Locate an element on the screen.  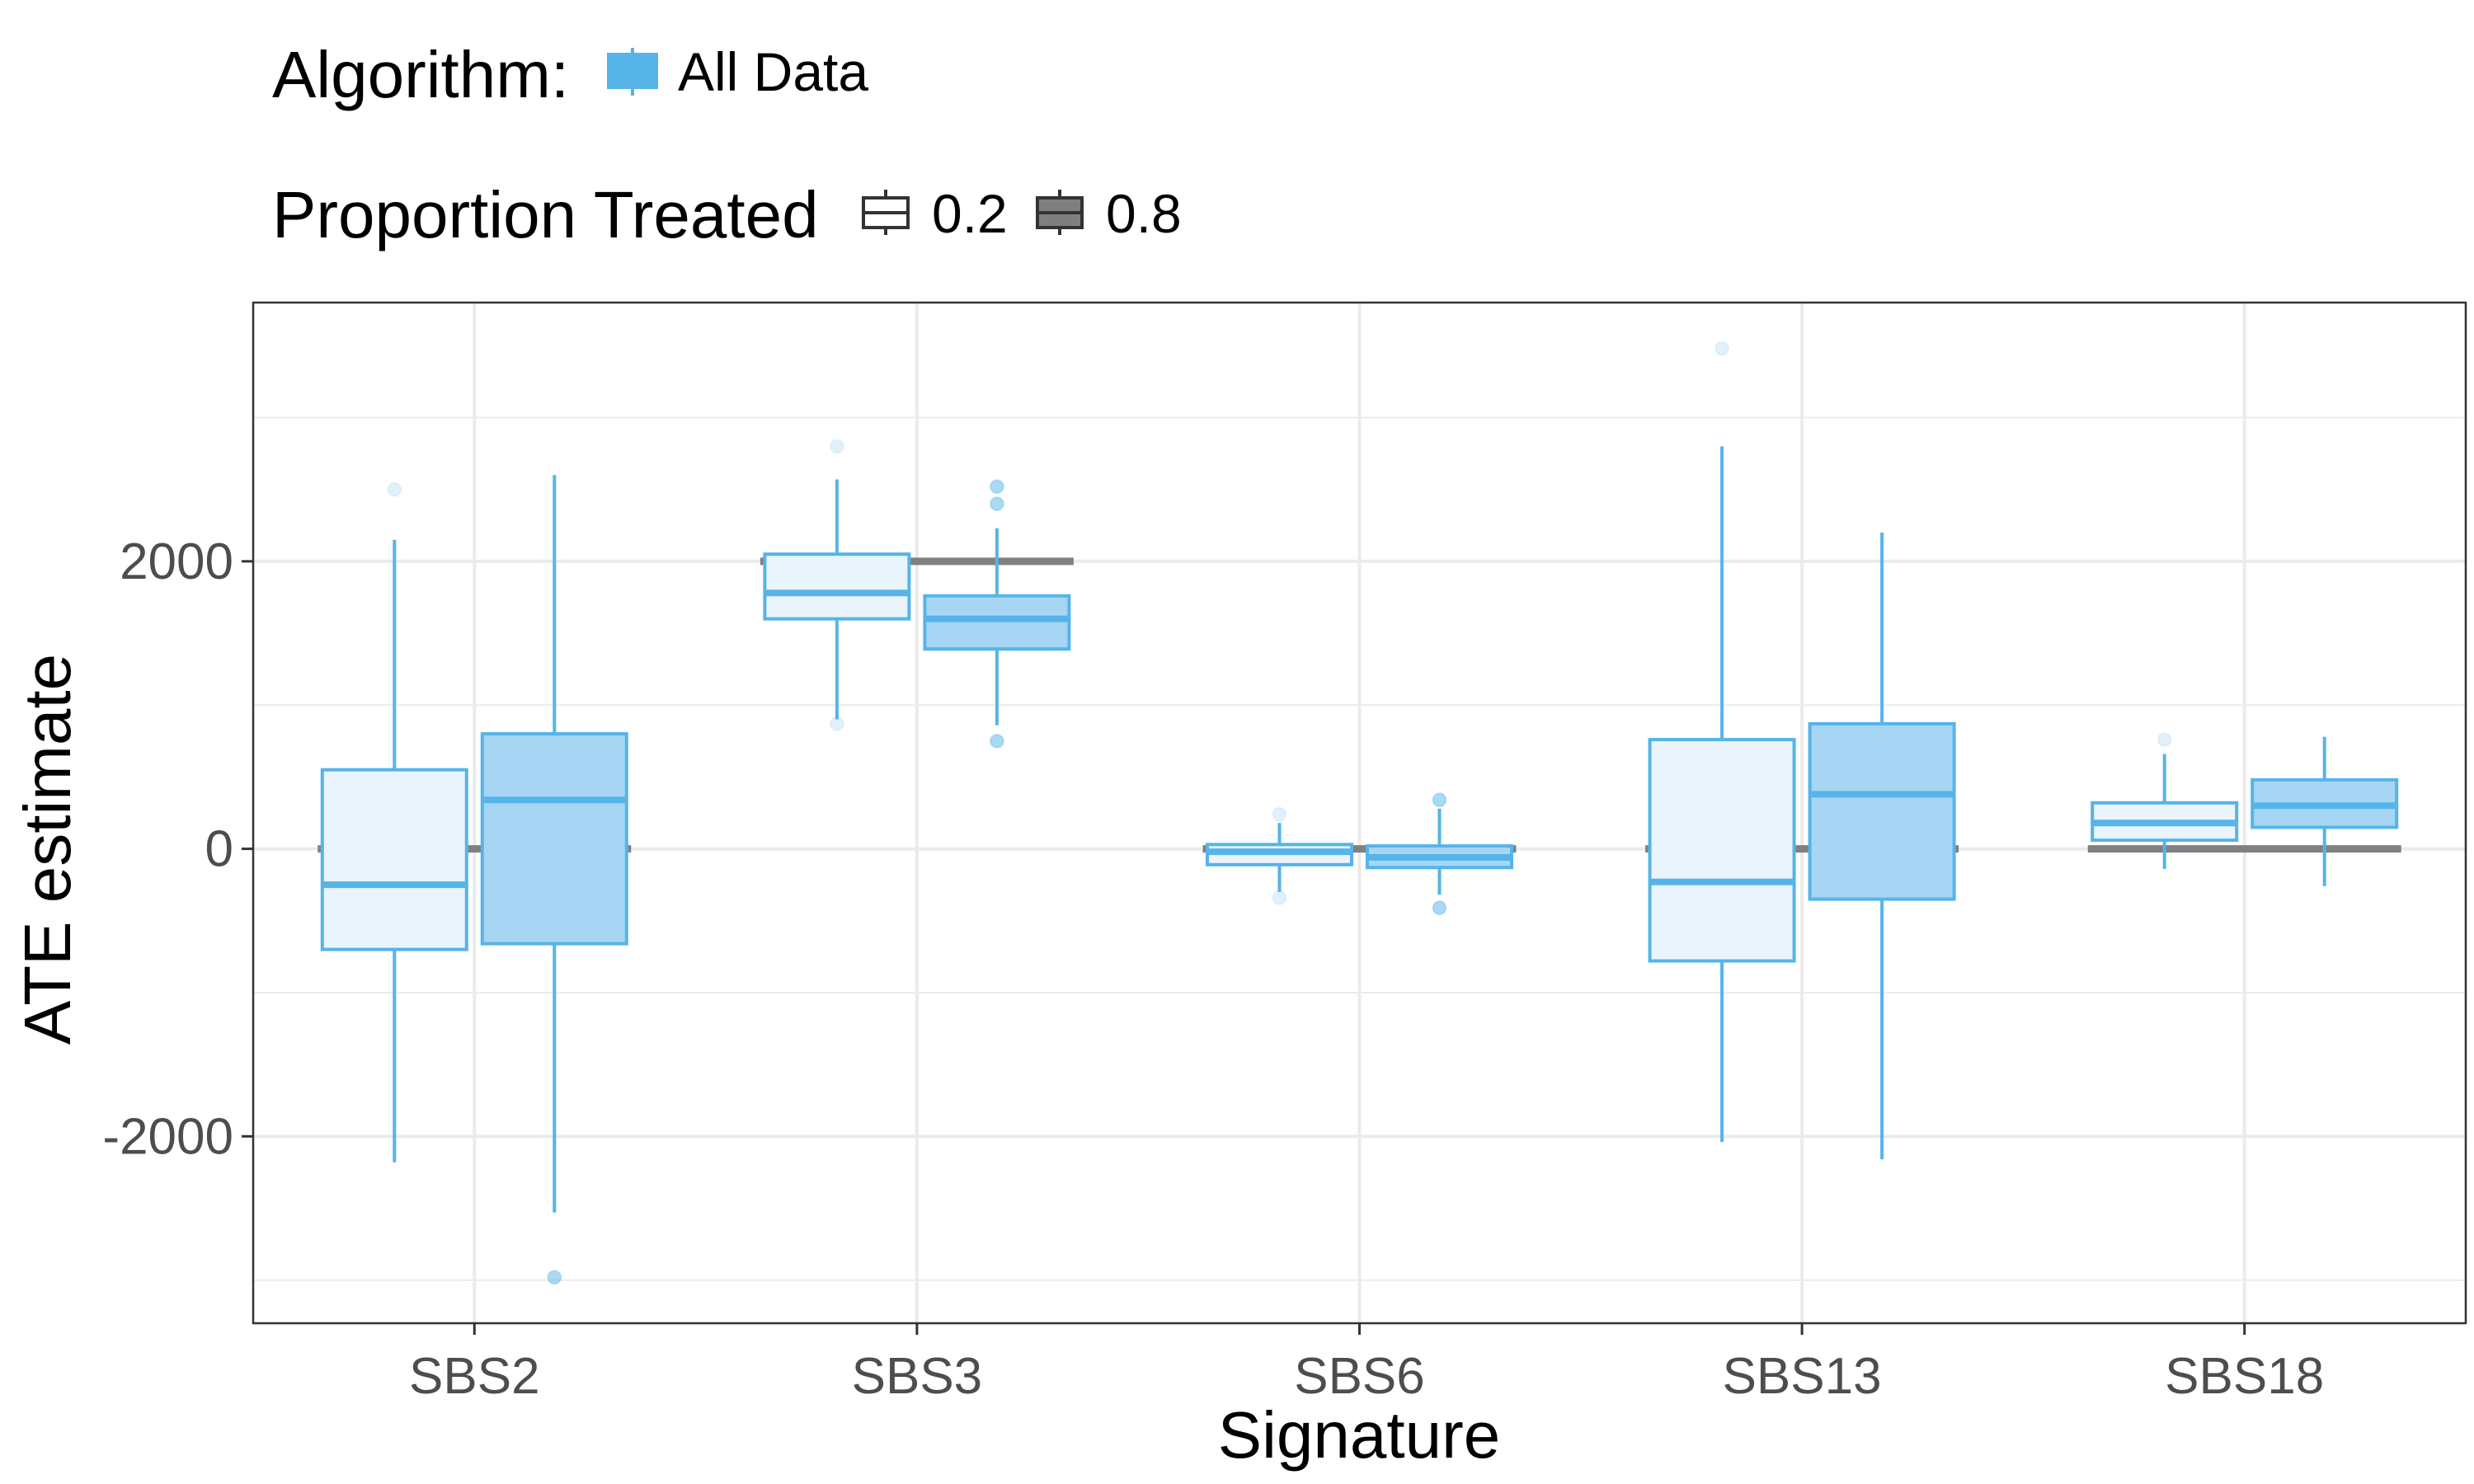
legend-algorithm-key is located at coordinates (632, 72).